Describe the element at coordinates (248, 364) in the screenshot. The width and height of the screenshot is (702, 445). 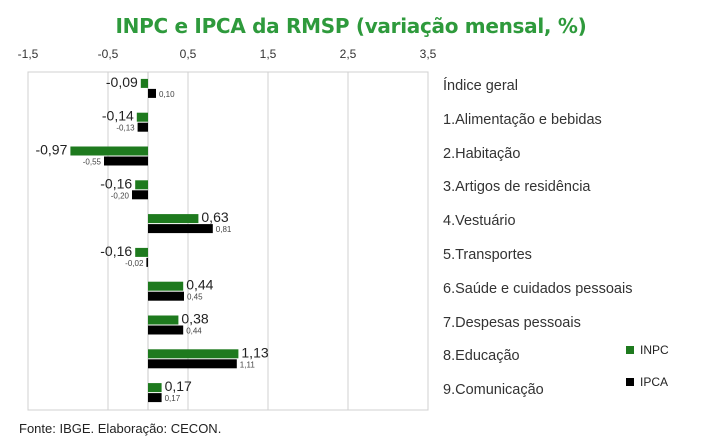
I see `data-label-ipca: 1,11` at that location.